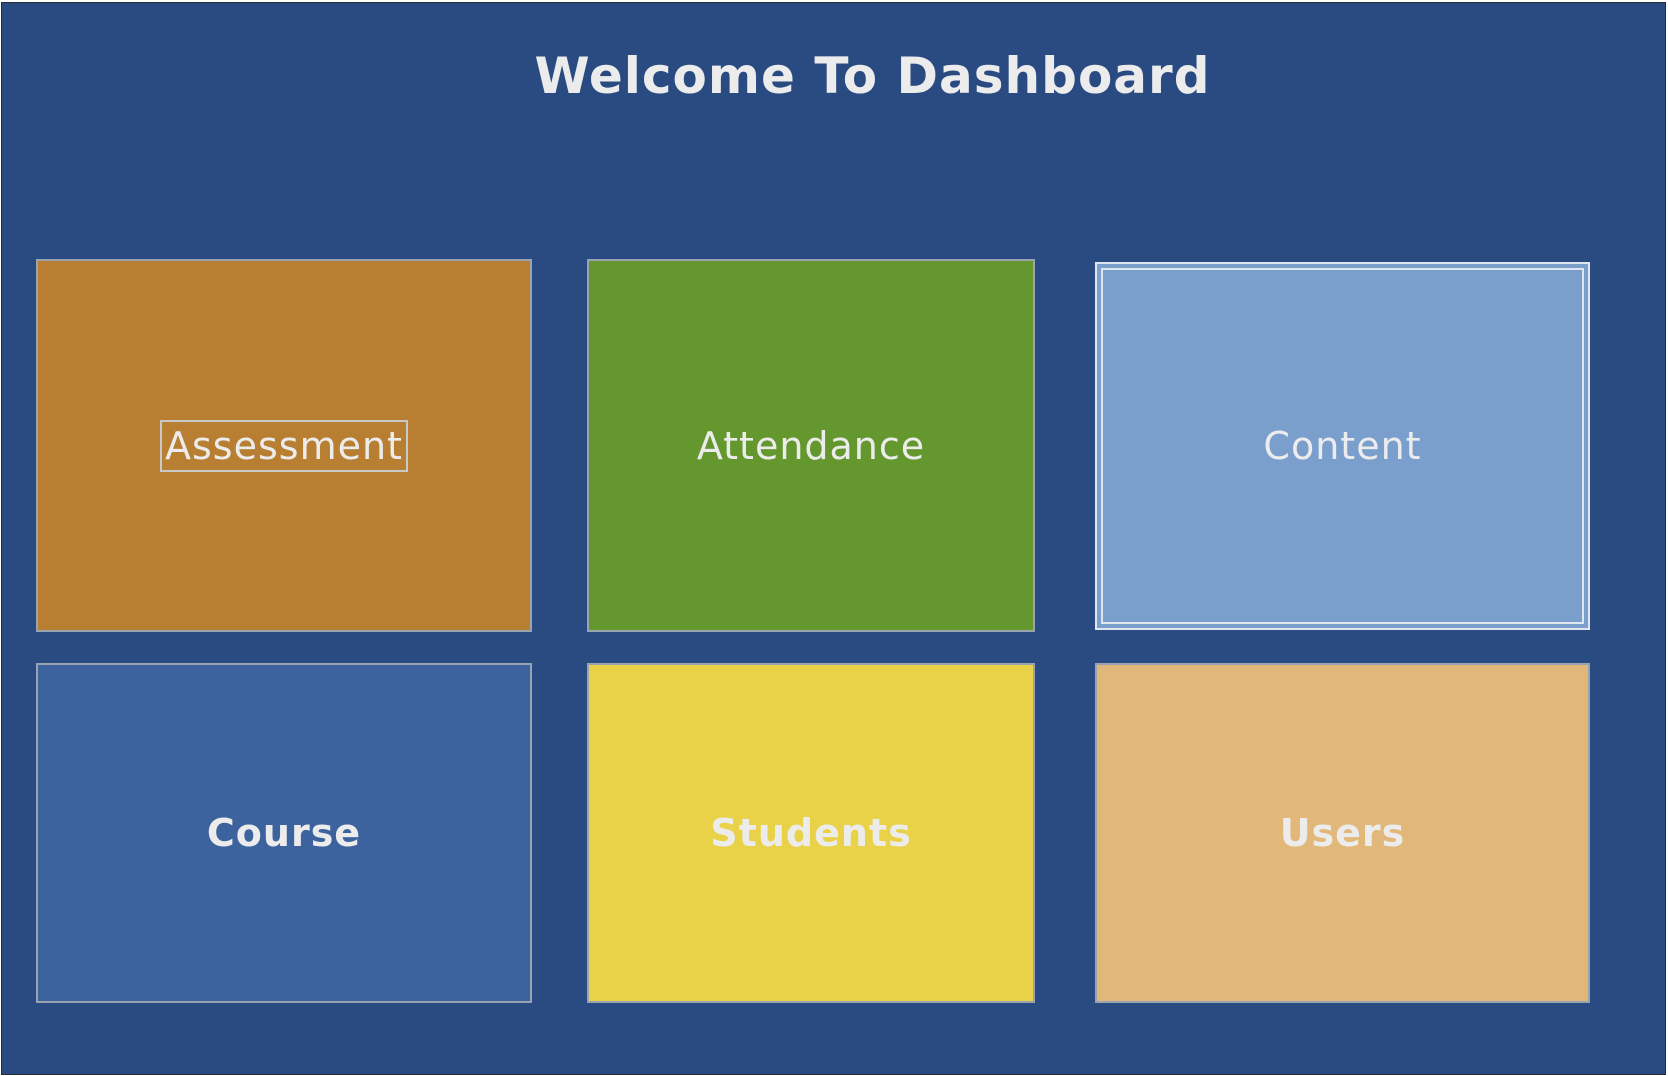 This screenshot has height=1076, width=1668. I want to click on attendance-button: Attendance, so click(811, 445).